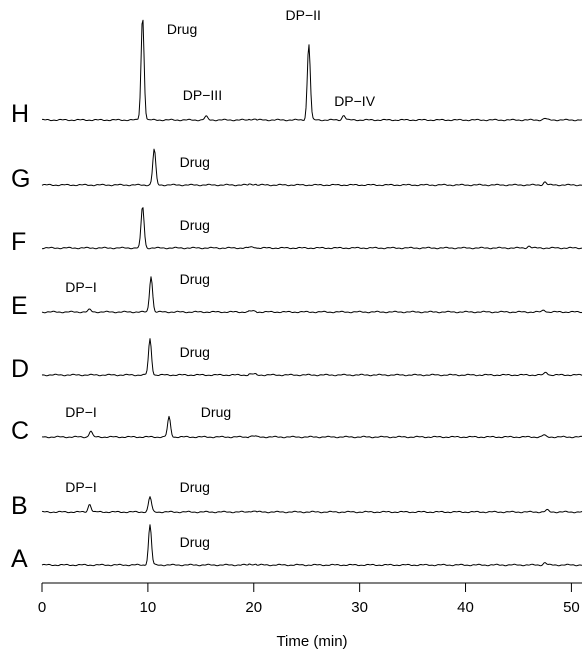 This screenshot has height=656, width=587. Describe the element at coordinates (20, 431) in the screenshot. I see `trace-label: C` at that location.